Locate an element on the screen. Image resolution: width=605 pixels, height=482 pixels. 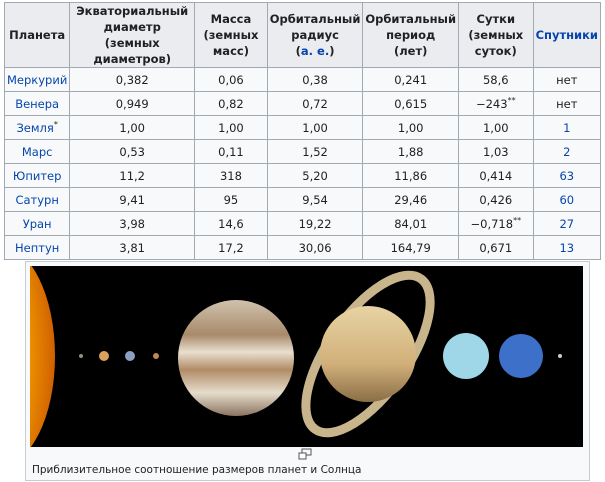
planet-link: Марс is located at coordinates (37, 151).